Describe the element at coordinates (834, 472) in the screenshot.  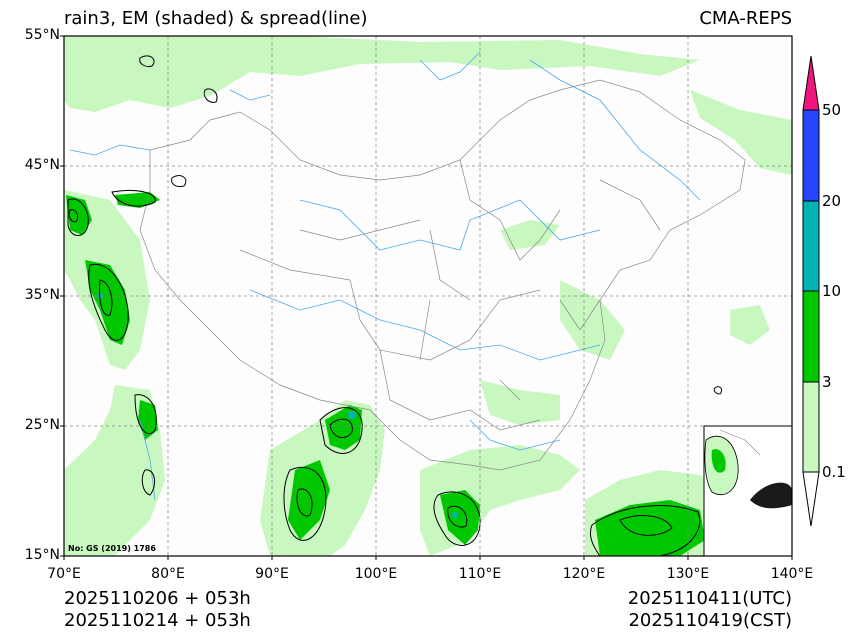
I see `colorbar-level-label: 0.1` at that location.